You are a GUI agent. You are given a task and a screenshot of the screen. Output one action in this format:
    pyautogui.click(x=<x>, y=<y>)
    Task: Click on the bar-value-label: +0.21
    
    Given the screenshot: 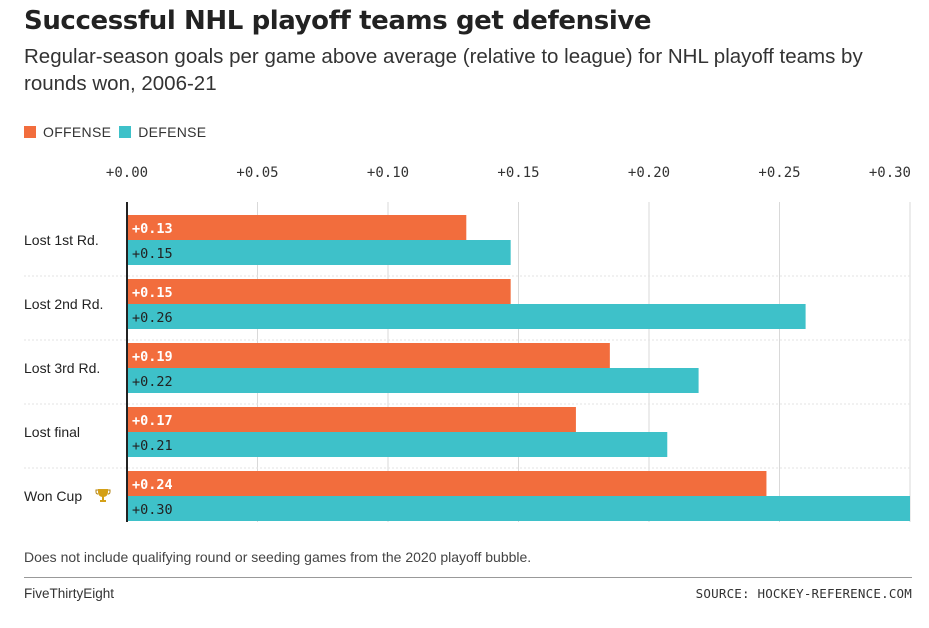 What is the action you would take?
    pyautogui.click(x=152, y=446)
    